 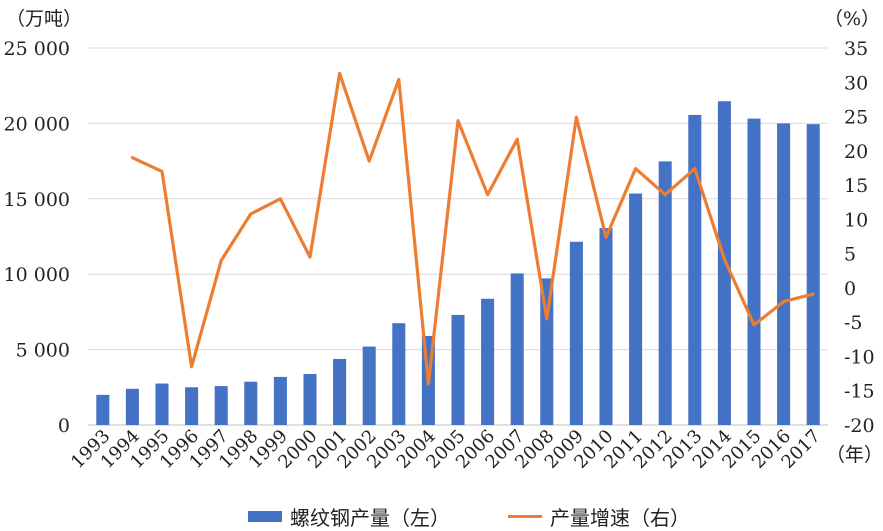 What do you see at coordinates (856, 83) in the screenshot?
I see `right-tick-label: 30` at bounding box center [856, 83].